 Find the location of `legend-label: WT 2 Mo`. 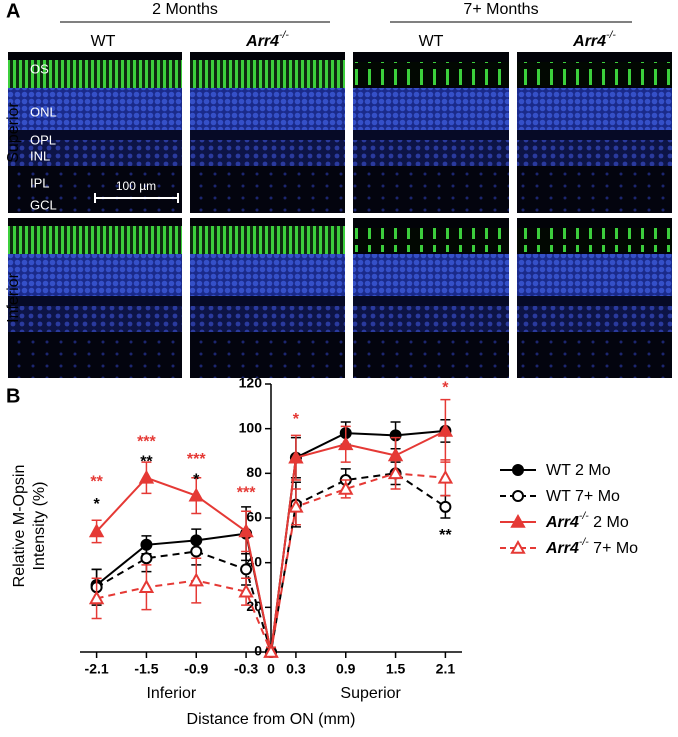

legend-label: WT 2 Mo is located at coordinates (578, 470).